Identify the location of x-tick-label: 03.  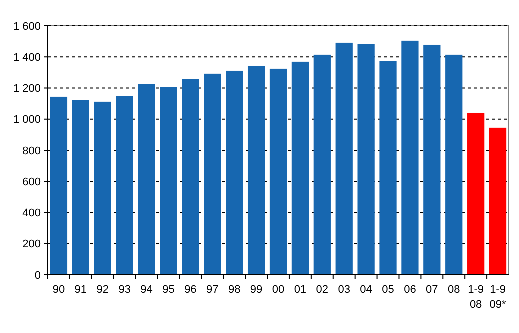
(344, 290).